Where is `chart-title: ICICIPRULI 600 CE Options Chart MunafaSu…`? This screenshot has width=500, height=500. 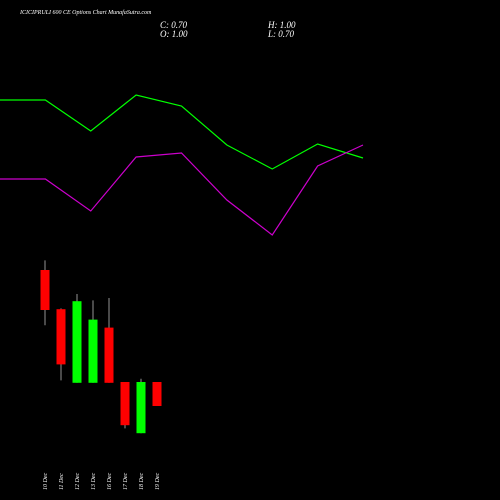
chart-title: ICICIPRULI 600 CE Options Chart MunafaSu… is located at coordinates (85, 12).